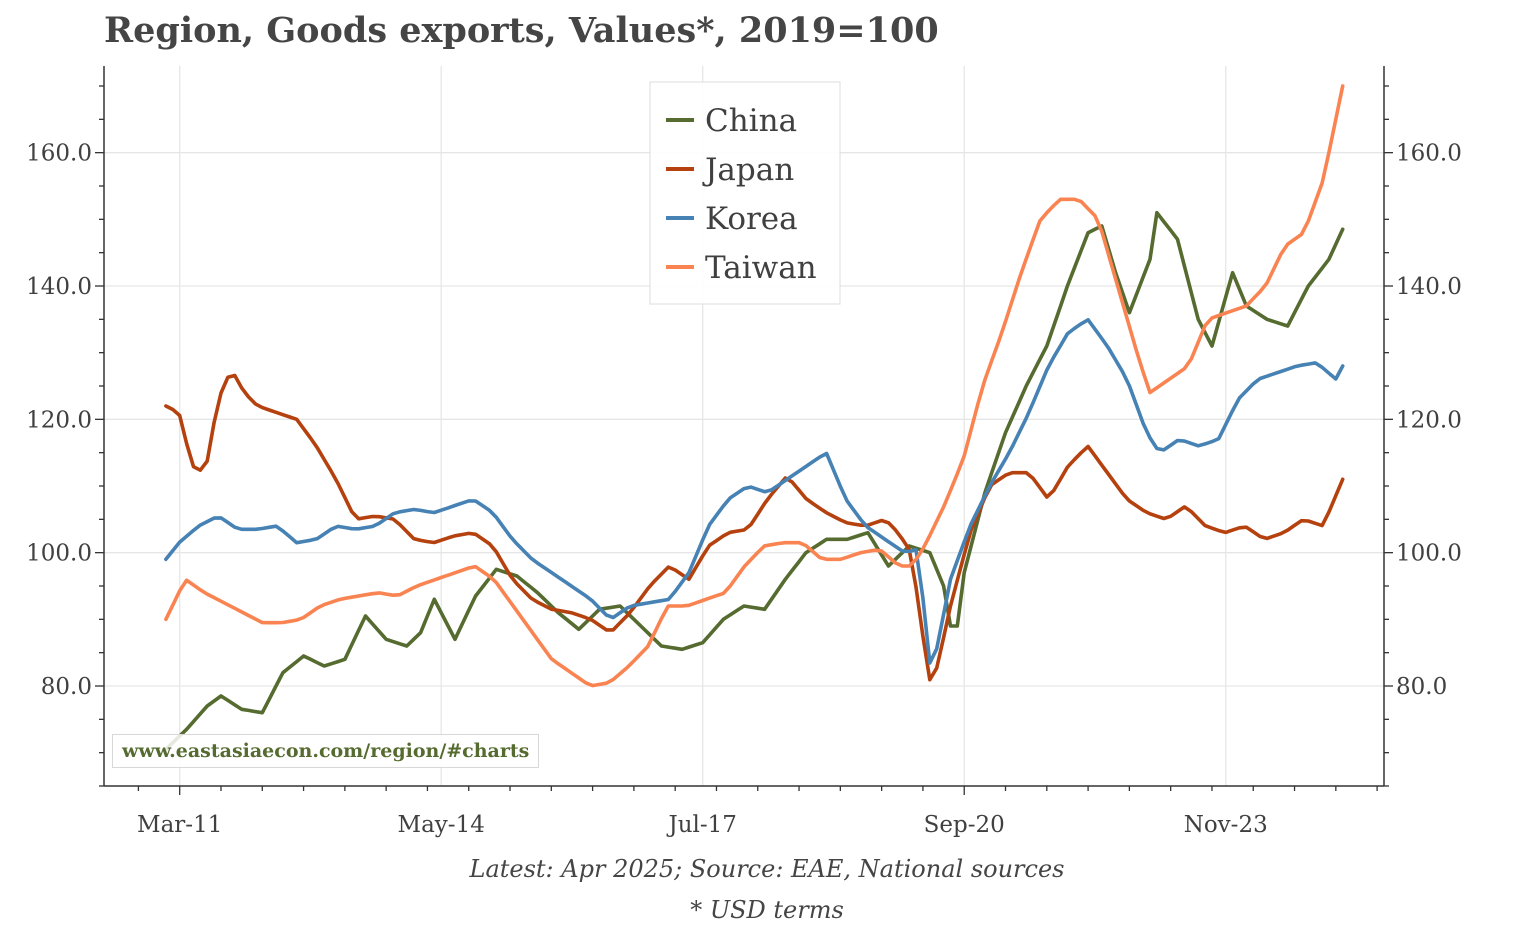  What do you see at coordinates (59, 287) in the screenshot?
I see `y-tick-label-left: 140.0` at bounding box center [59, 287].